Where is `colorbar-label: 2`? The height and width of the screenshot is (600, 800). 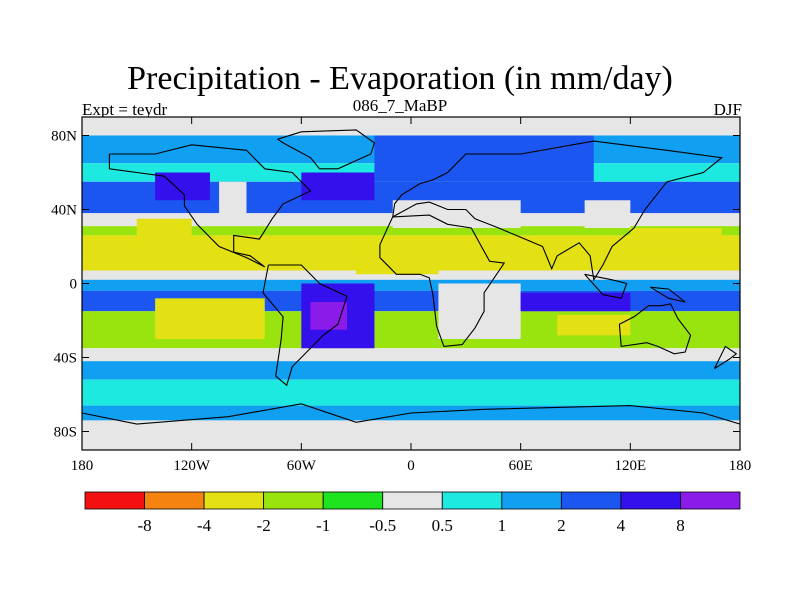
colorbar-label: 2 is located at coordinates (561, 525).